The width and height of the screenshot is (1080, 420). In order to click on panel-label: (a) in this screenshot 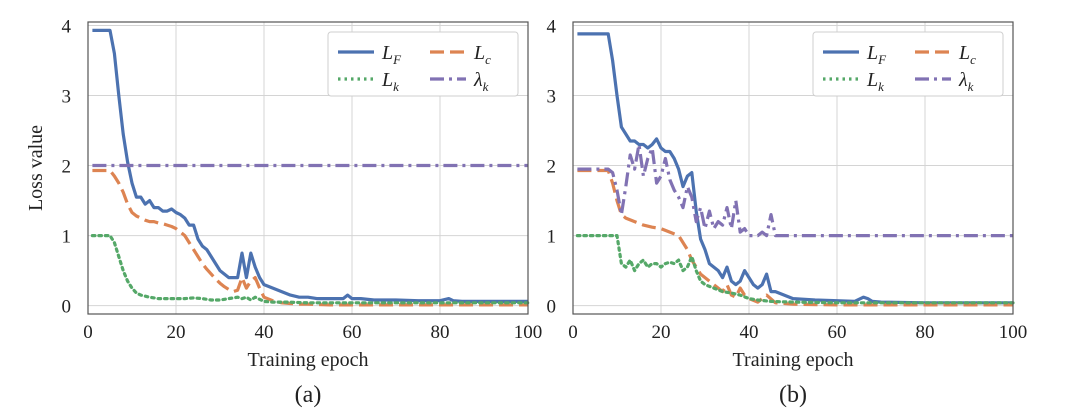, I will do `click(308, 395)`.